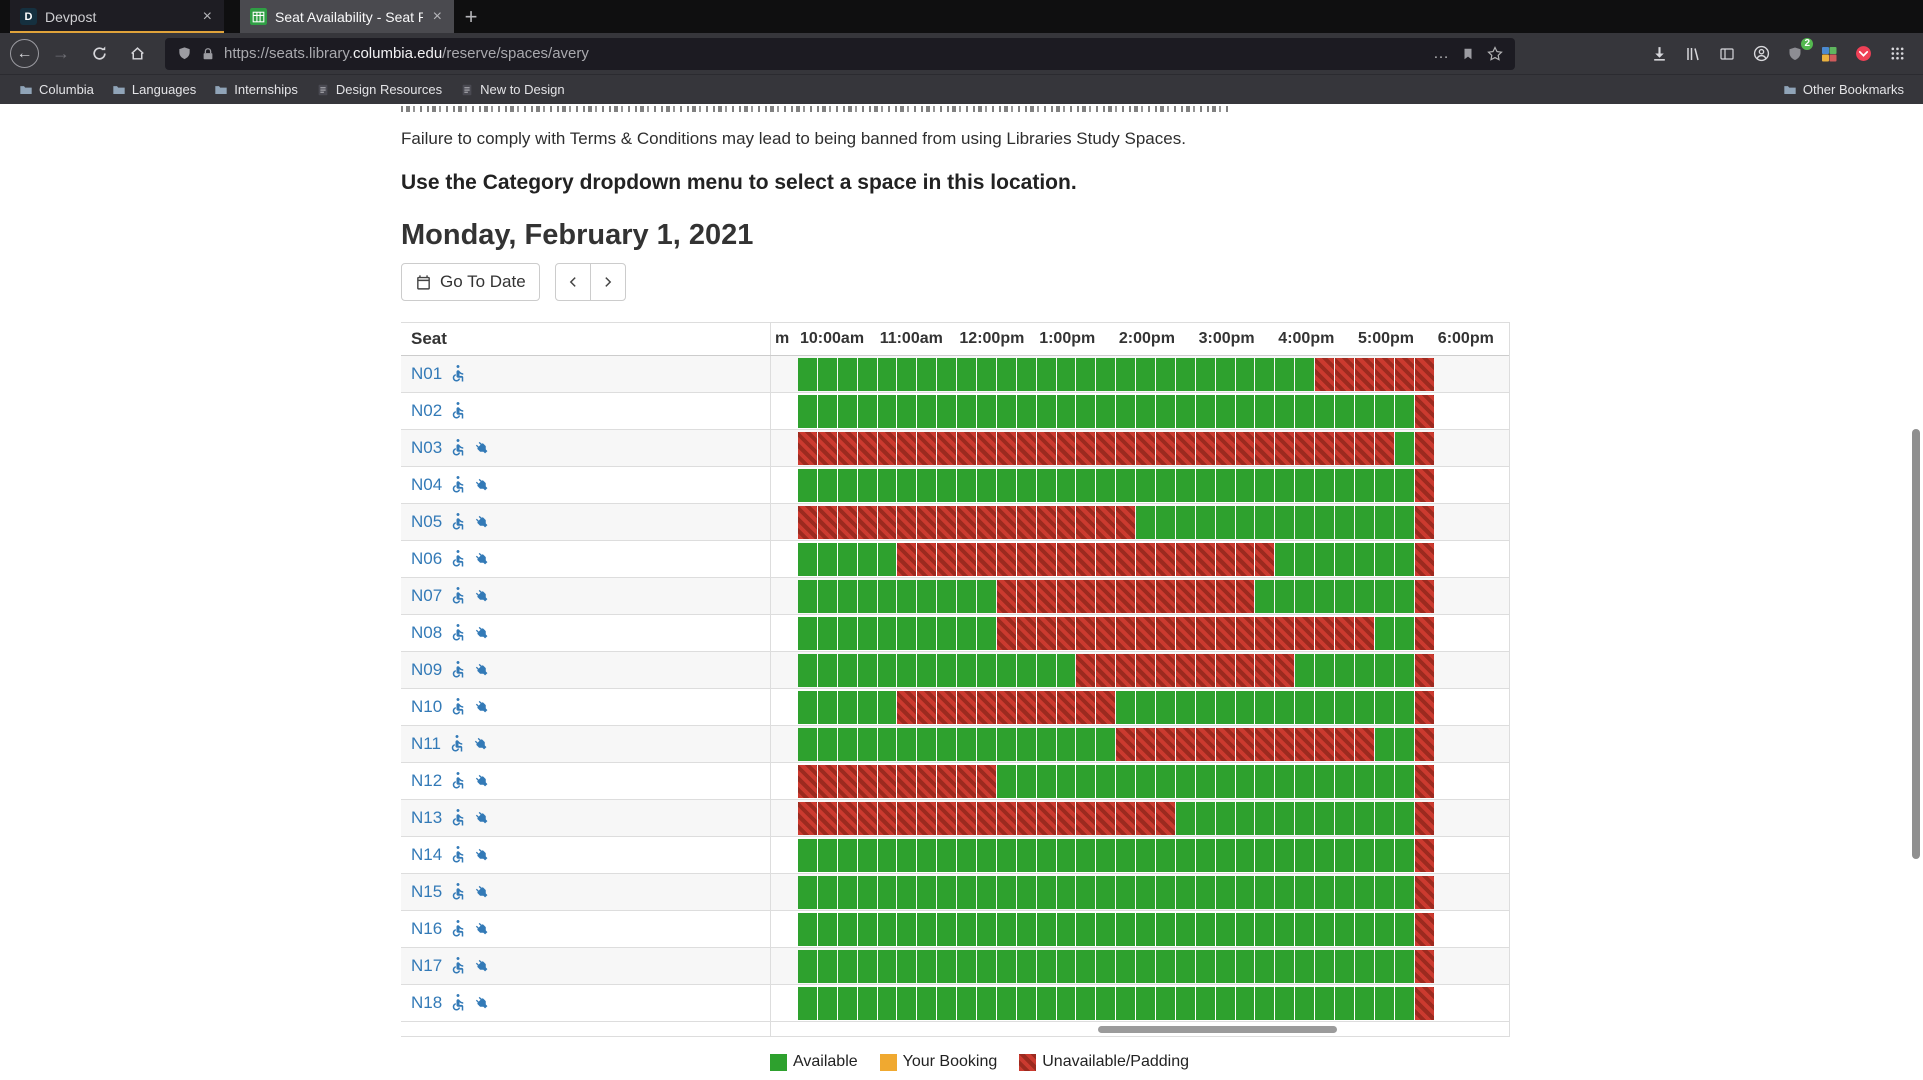 The width and height of the screenshot is (1923, 1080). I want to click on account-icon, so click(1761, 54).